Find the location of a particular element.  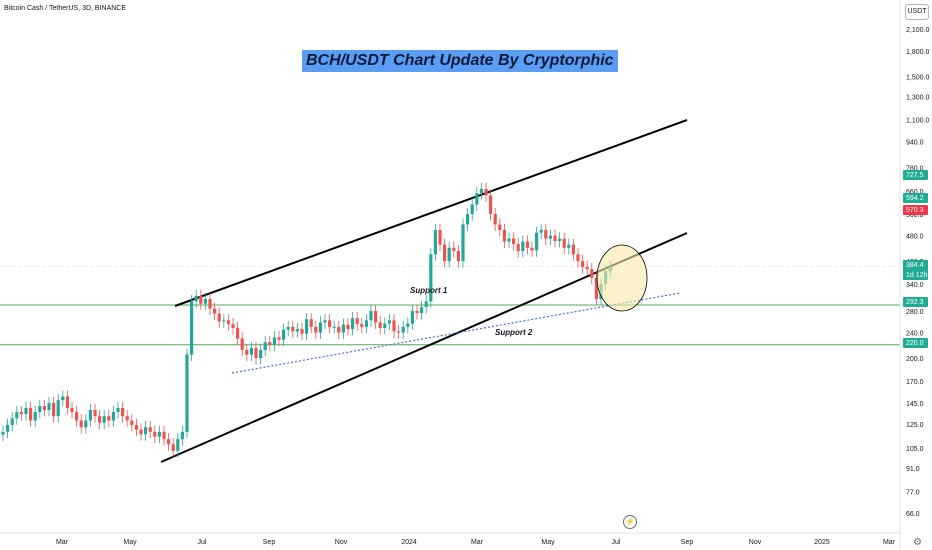

price-badge-label: 594.2 is located at coordinates (915, 198).